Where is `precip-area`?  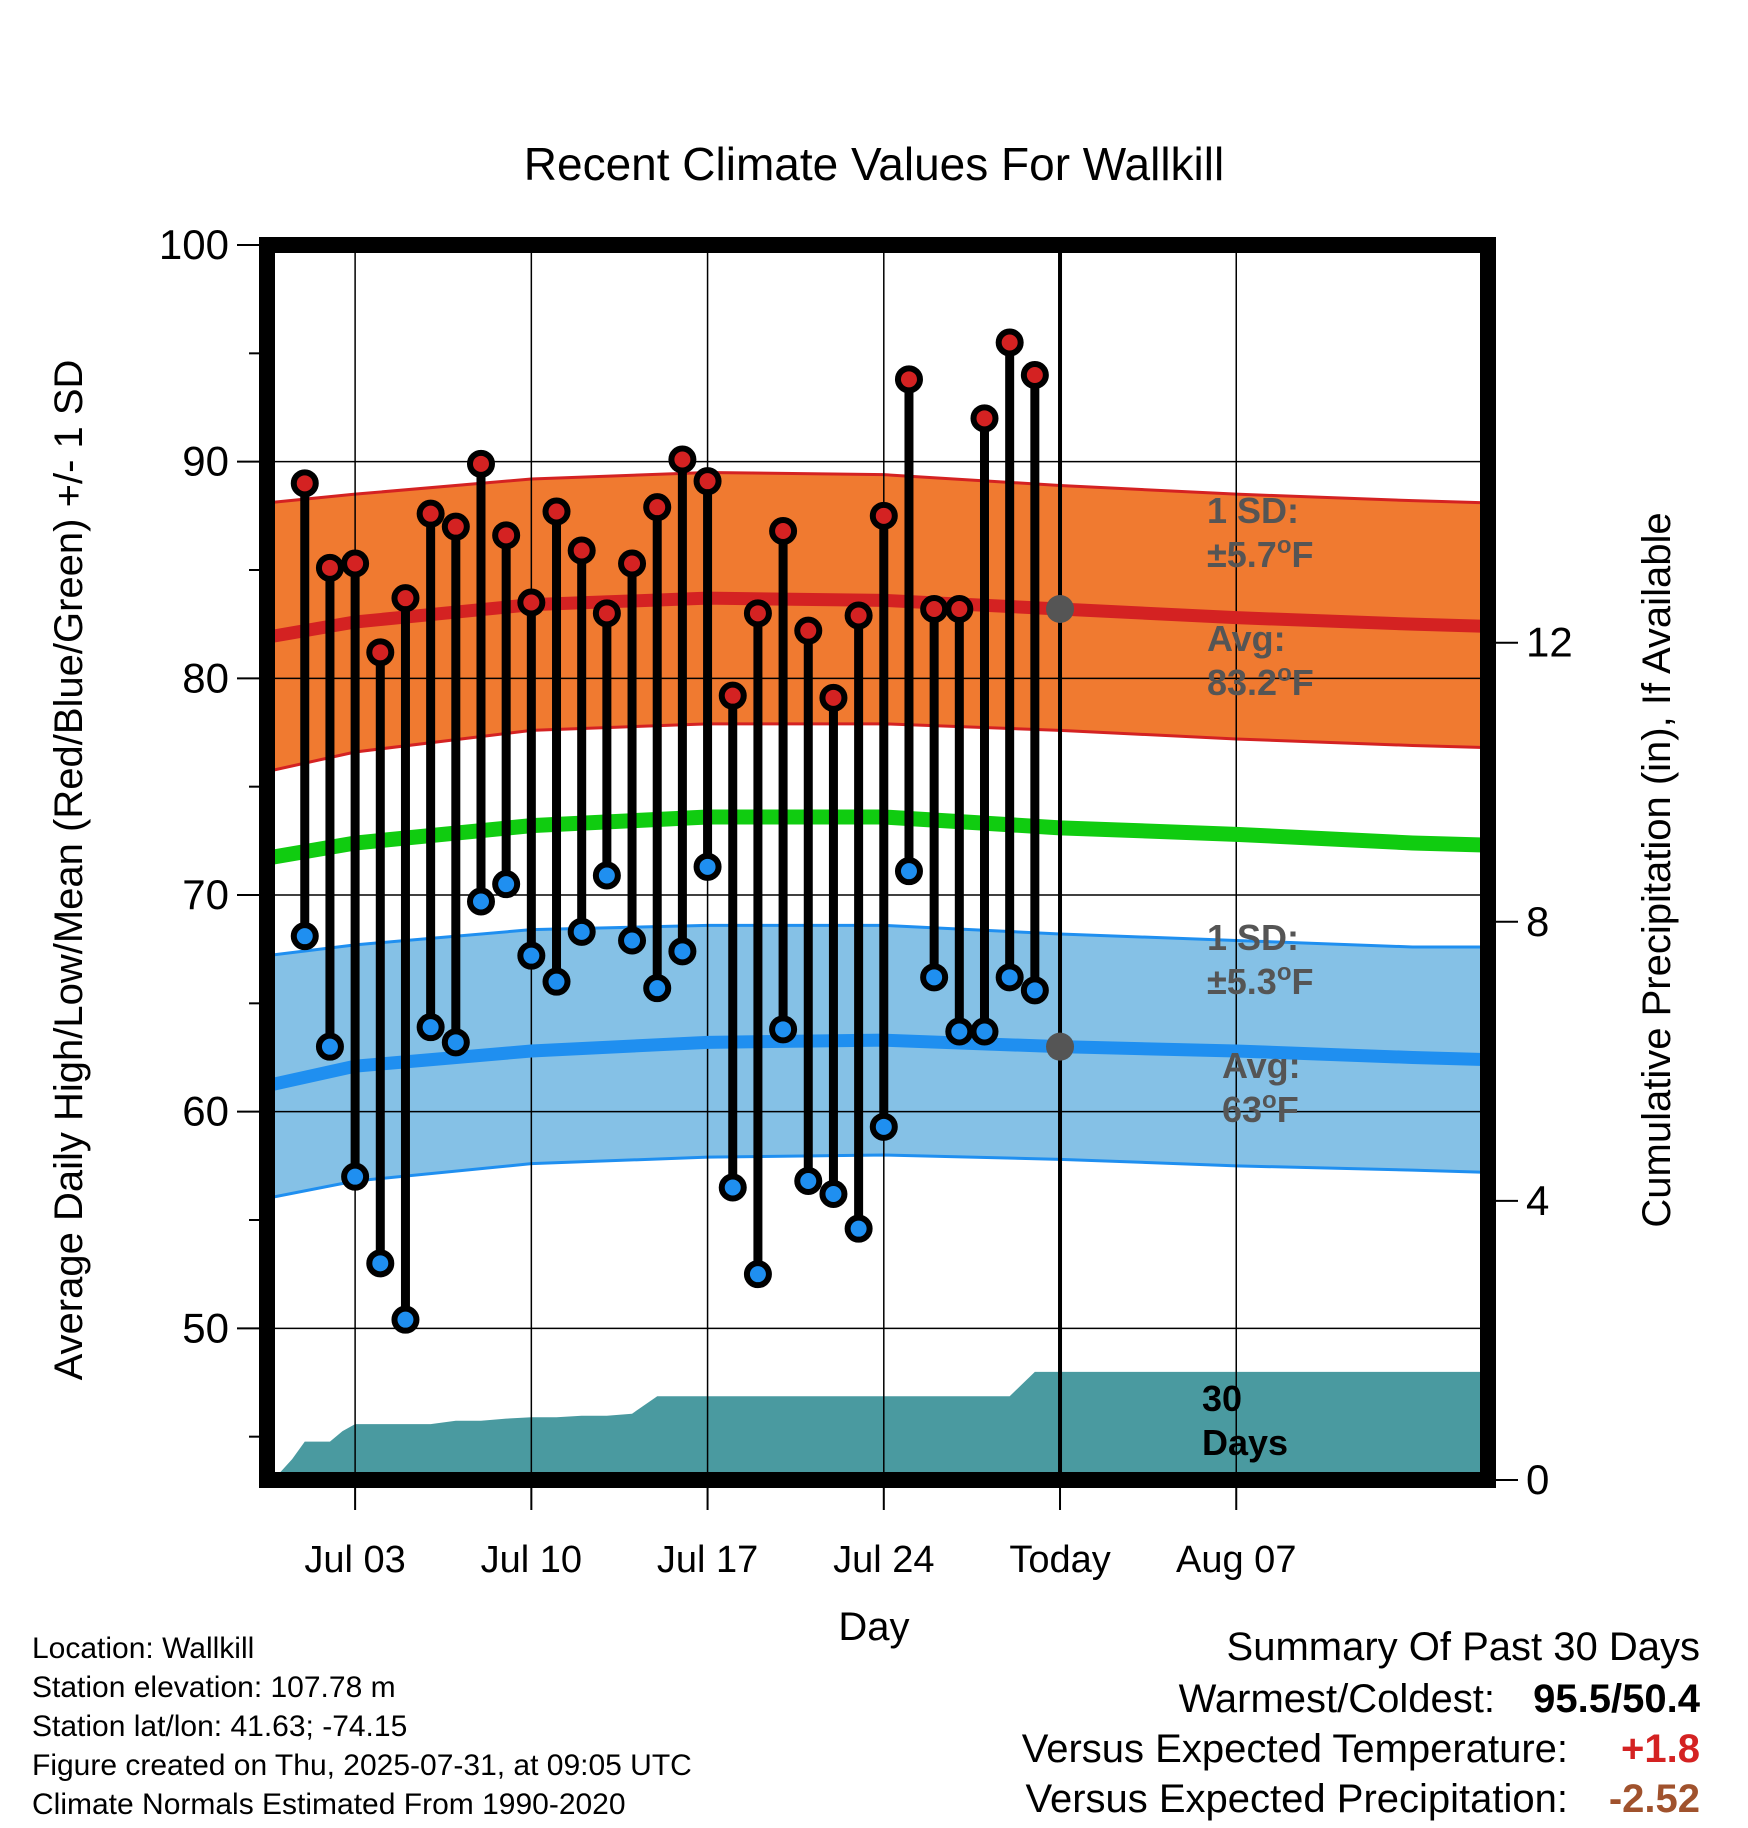 precip-area is located at coordinates (877, 1425).